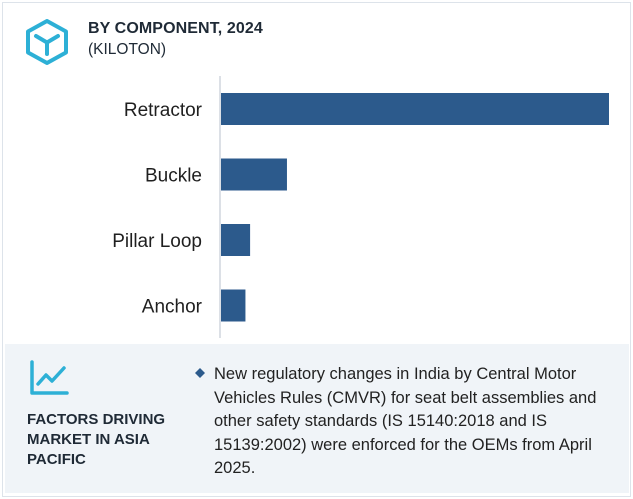 Image resolution: width=633 pixels, height=499 pixels. What do you see at coordinates (163, 110) in the screenshot?
I see `category-label: Retractor` at bounding box center [163, 110].